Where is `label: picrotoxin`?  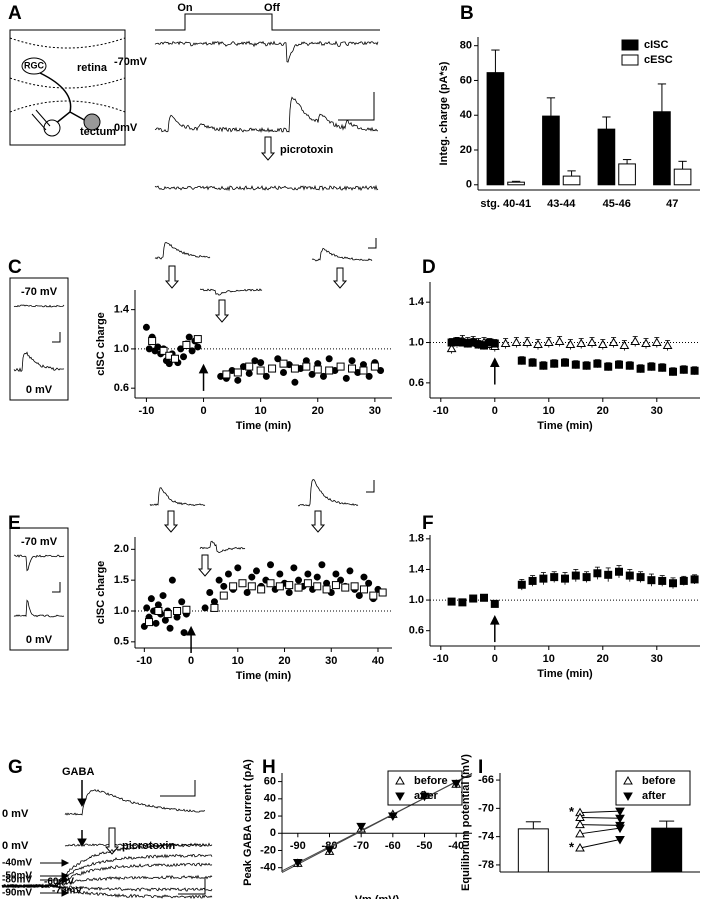
label: picrotoxin is located at coordinates (306, 150).